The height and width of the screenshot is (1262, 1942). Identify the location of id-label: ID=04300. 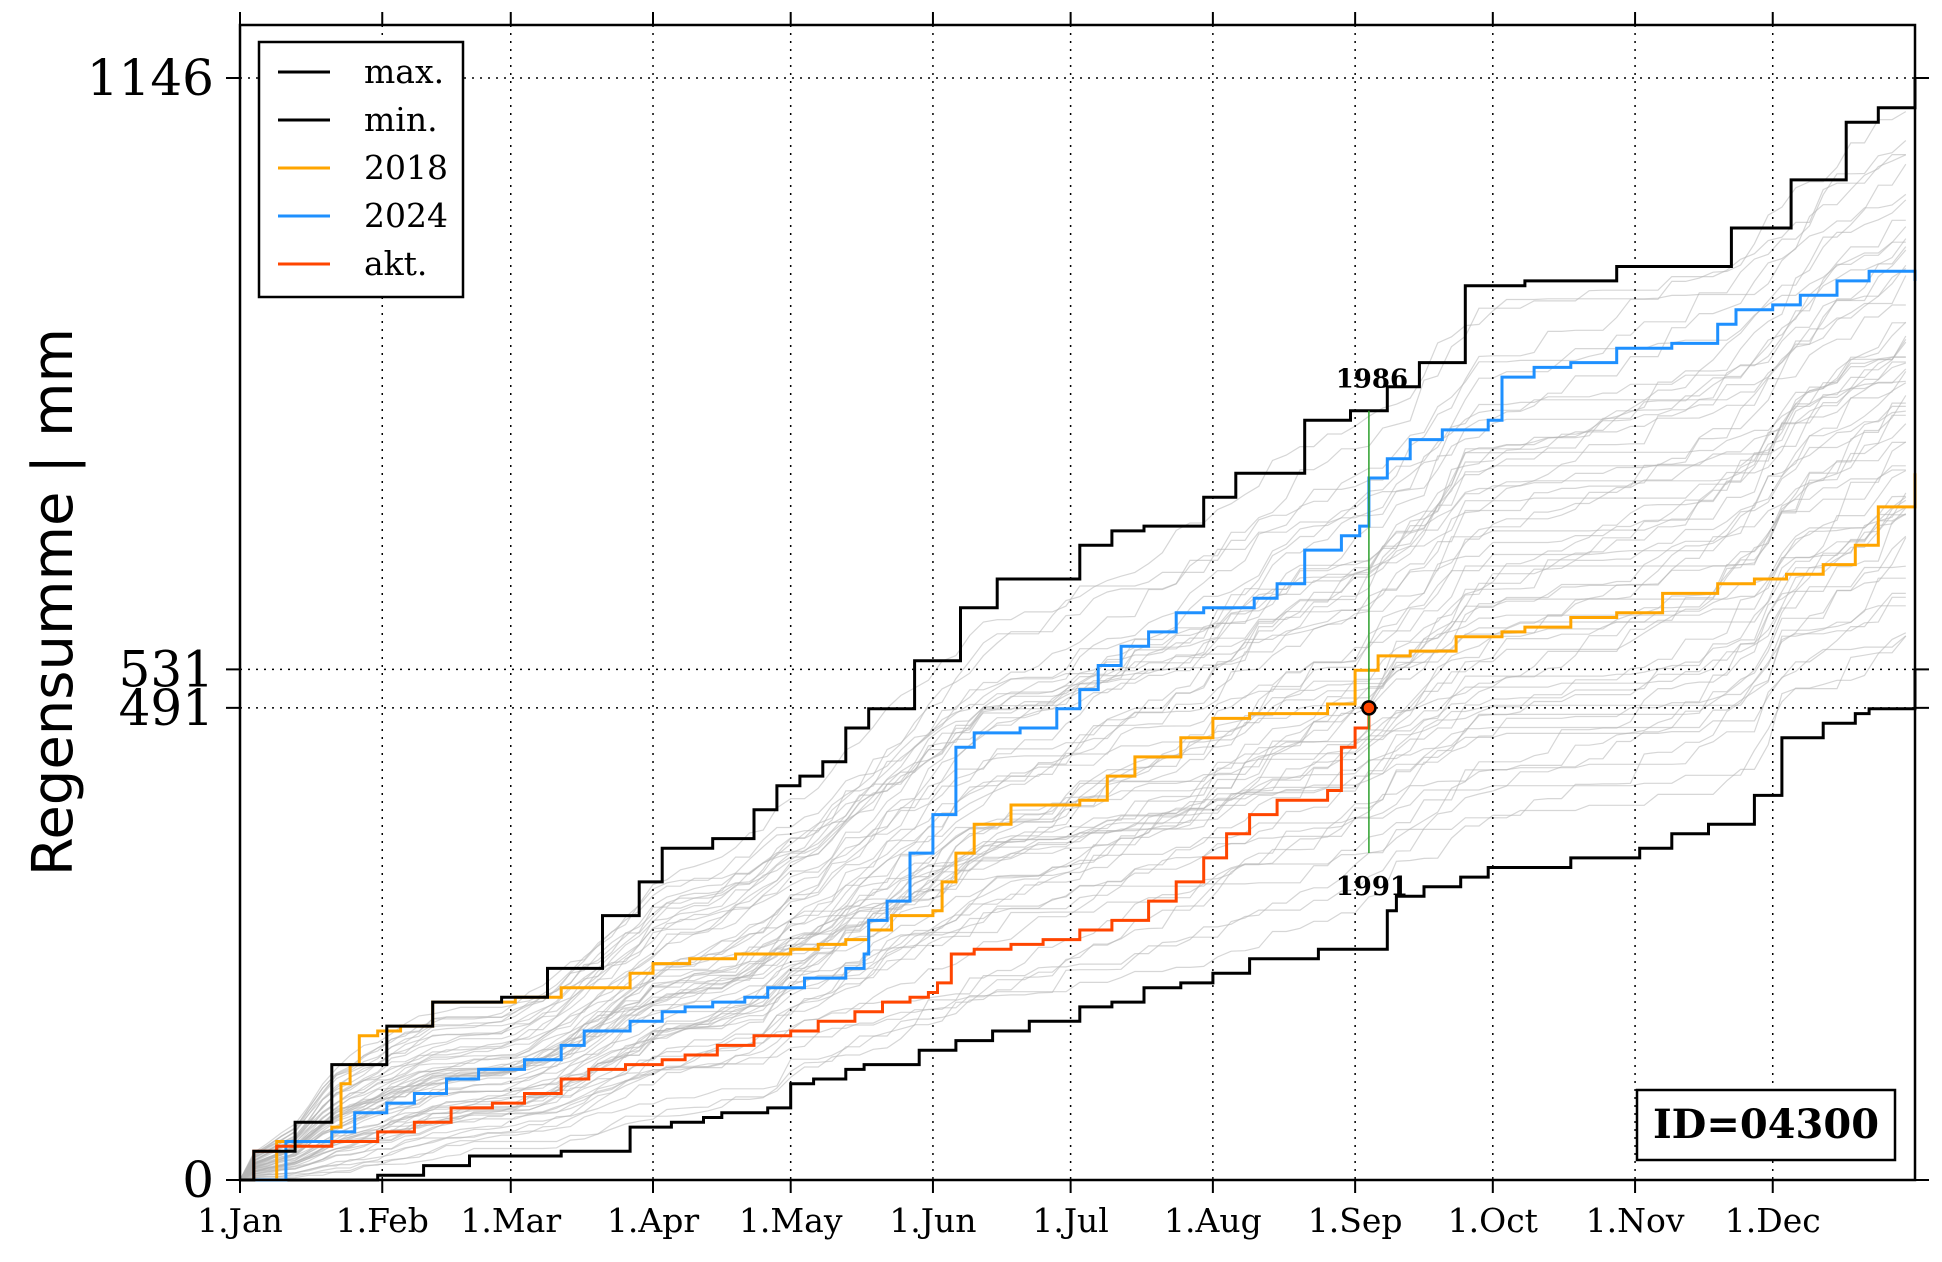
(1766, 1124).